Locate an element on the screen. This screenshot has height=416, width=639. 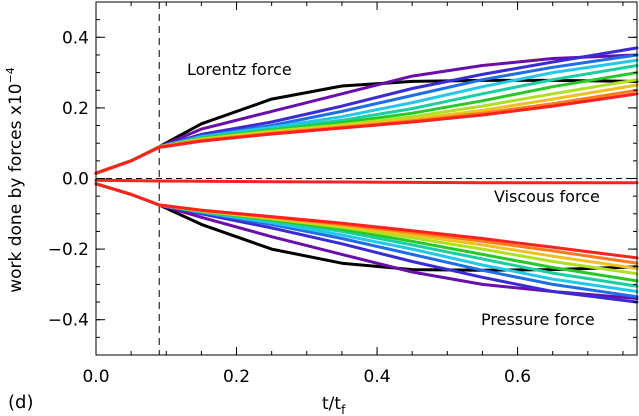
x-axis-label-sub: f is located at coordinates (343, 409).